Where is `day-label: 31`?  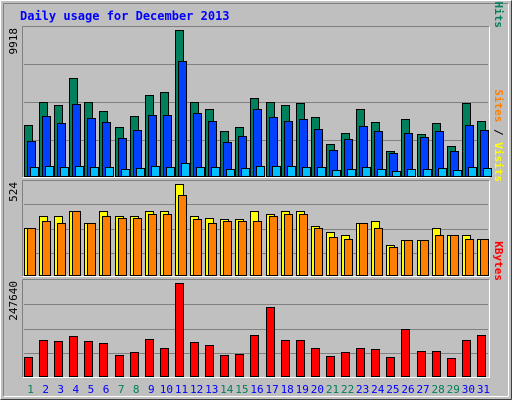
day-label: 31 is located at coordinates (483, 389).